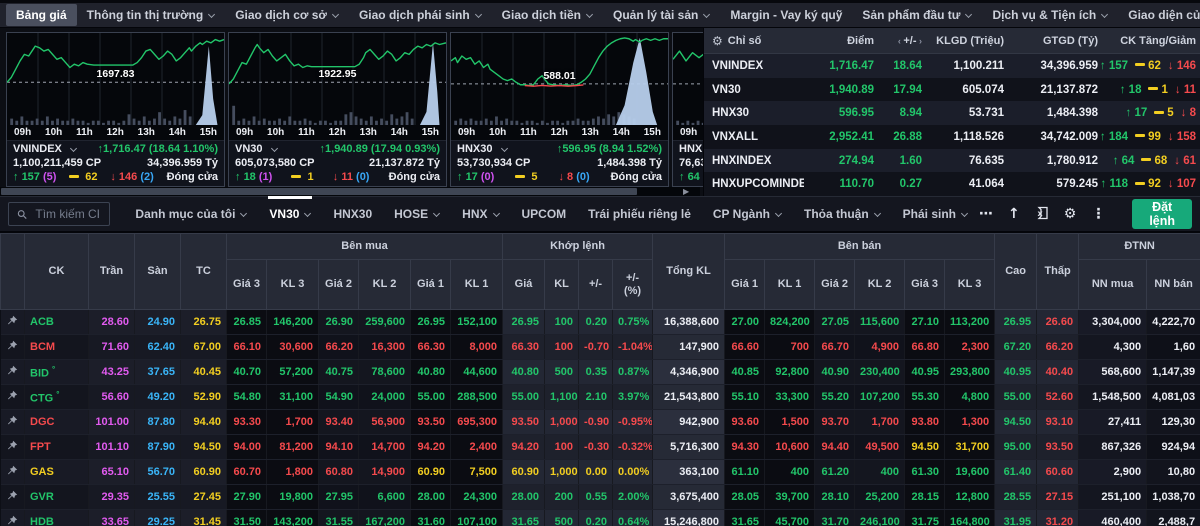  Describe the element at coordinates (430, 347) in the screenshot. I see `cell: 66.30` at that location.